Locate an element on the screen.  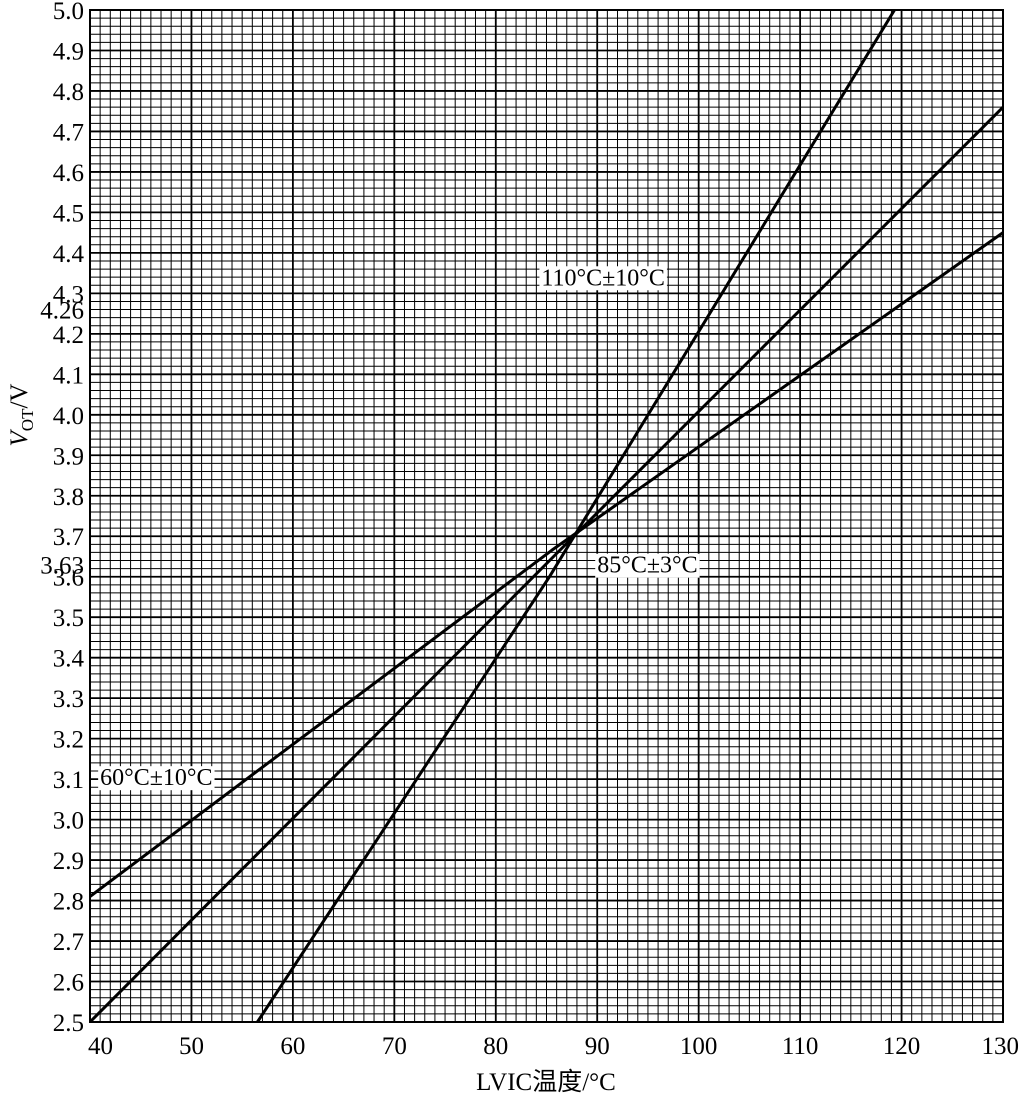
y-tick-label: 3.5 is located at coordinates (68, 618).